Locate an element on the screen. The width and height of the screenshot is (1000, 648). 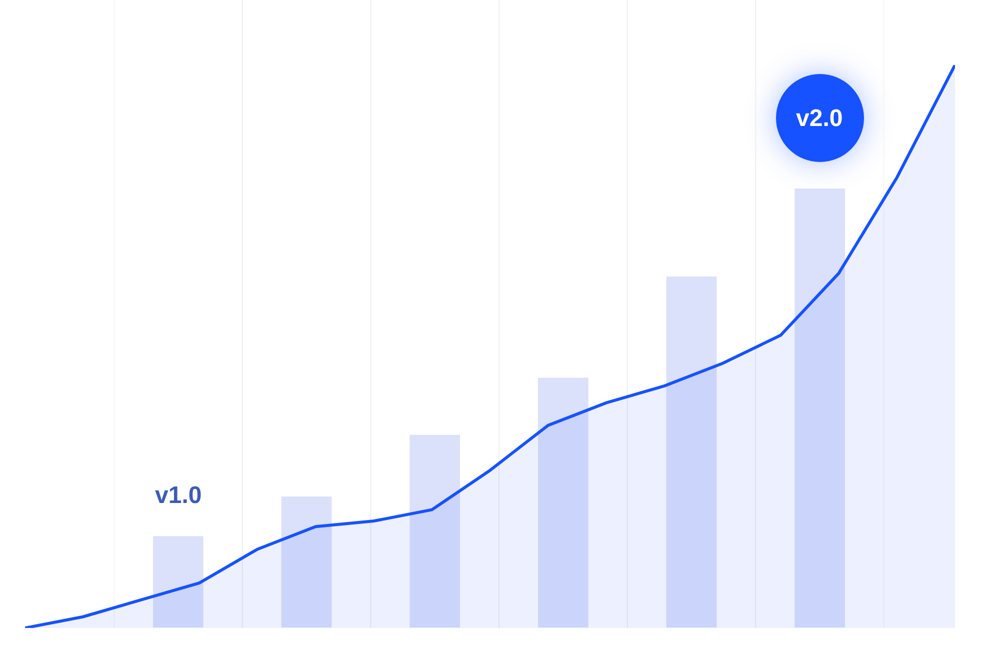
annotation: v2.0 is located at coordinates (819, 118).